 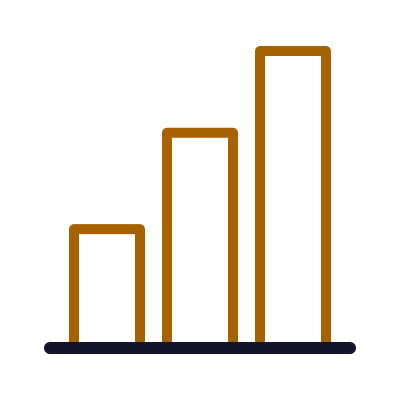 I want to click on medium-bar, so click(x=200, y=237).